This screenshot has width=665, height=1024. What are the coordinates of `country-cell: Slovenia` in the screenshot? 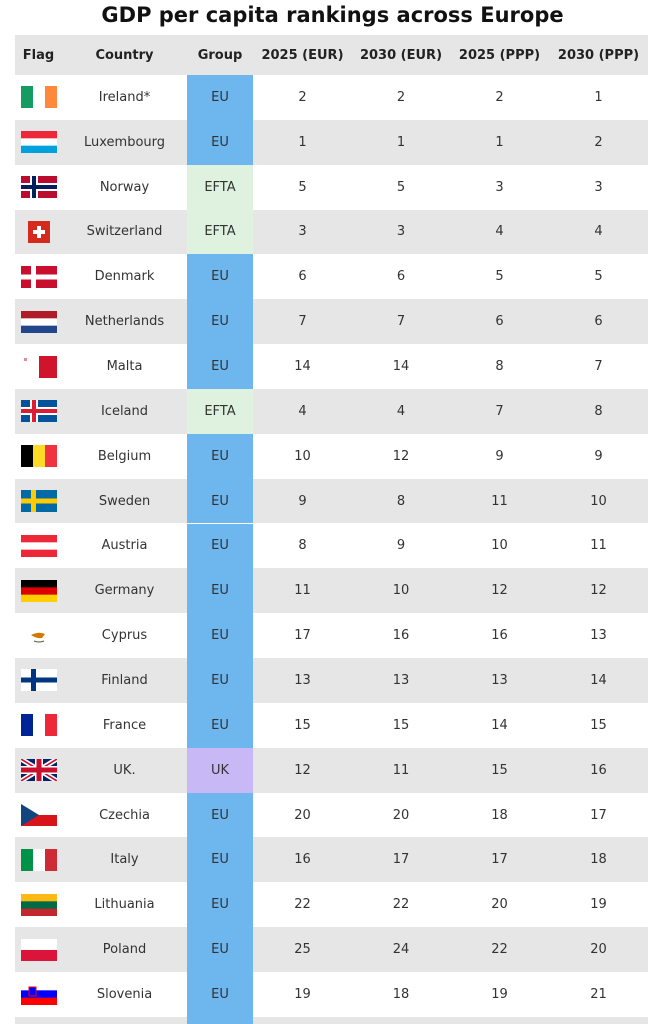 It's located at (124, 994).